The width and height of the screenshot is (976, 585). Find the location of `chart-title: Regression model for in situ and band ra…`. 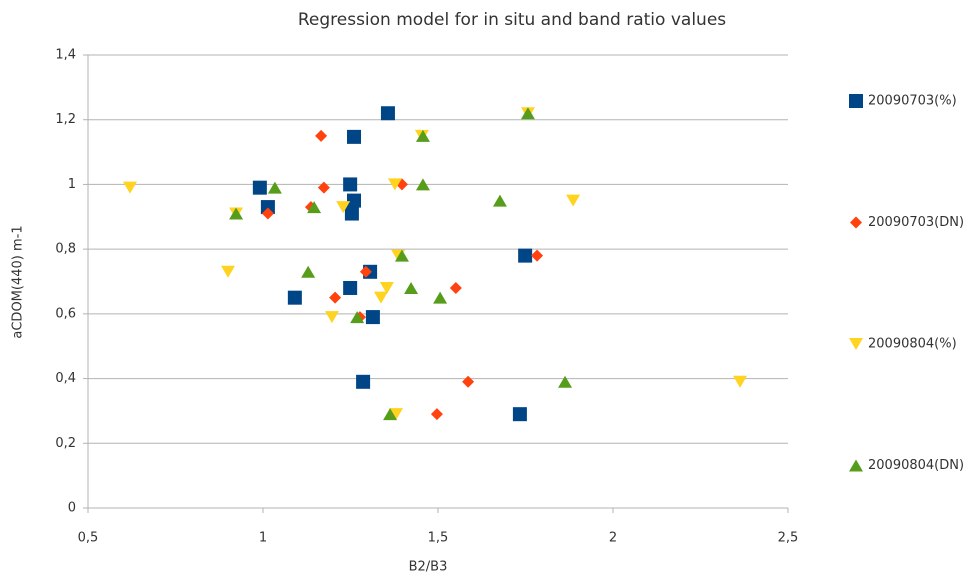

chart-title: Regression model for in situ and band ra… is located at coordinates (512, 20).